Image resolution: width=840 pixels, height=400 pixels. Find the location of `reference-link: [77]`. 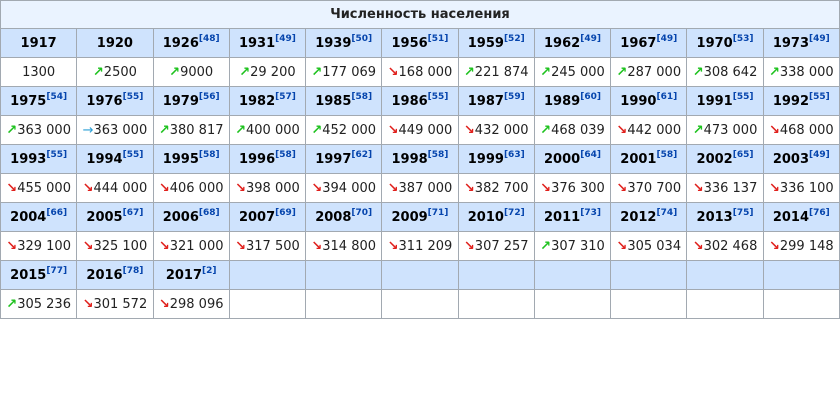

reference-link: [77] is located at coordinates (57, 270).